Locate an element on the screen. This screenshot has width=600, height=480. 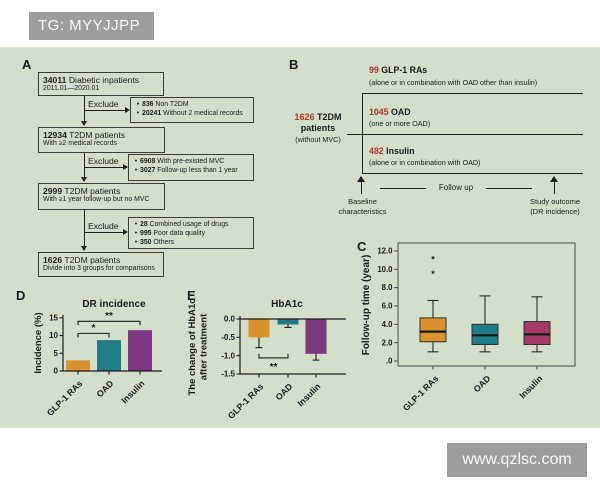
svg-text: 4.0 is located at coordinates (388, 324).